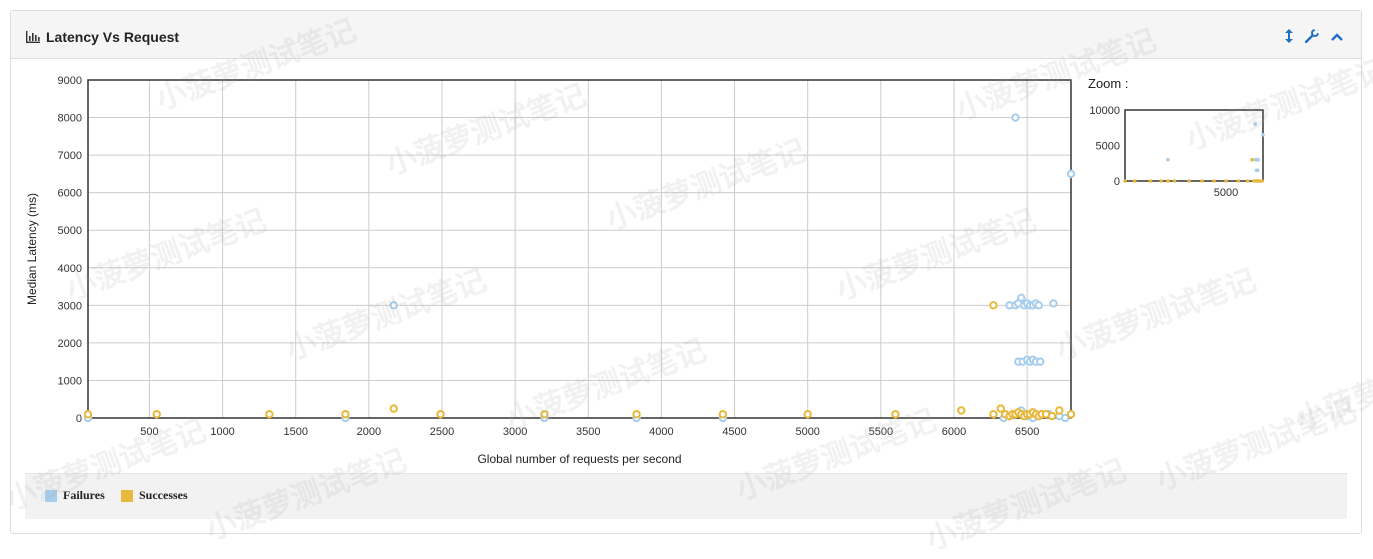  Describe the element at coordinates (127, 495) in the screenshot. I see `legend-swatch-successes` at that location.